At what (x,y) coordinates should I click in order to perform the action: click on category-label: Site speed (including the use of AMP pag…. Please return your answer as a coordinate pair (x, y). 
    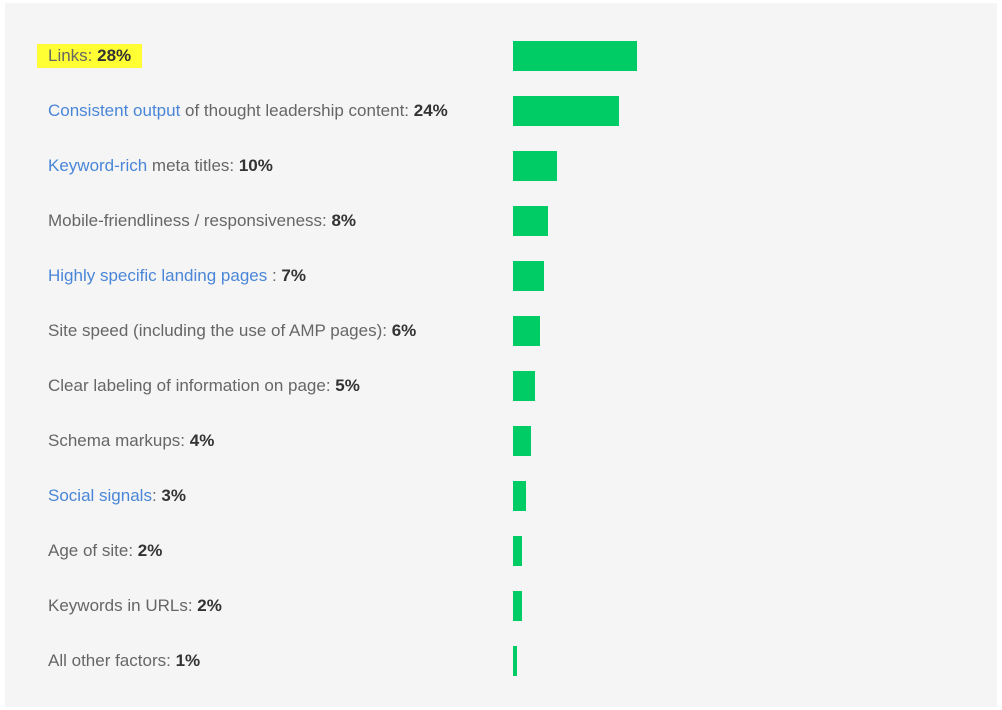
    Looking at the image, I should click on (232, 331).